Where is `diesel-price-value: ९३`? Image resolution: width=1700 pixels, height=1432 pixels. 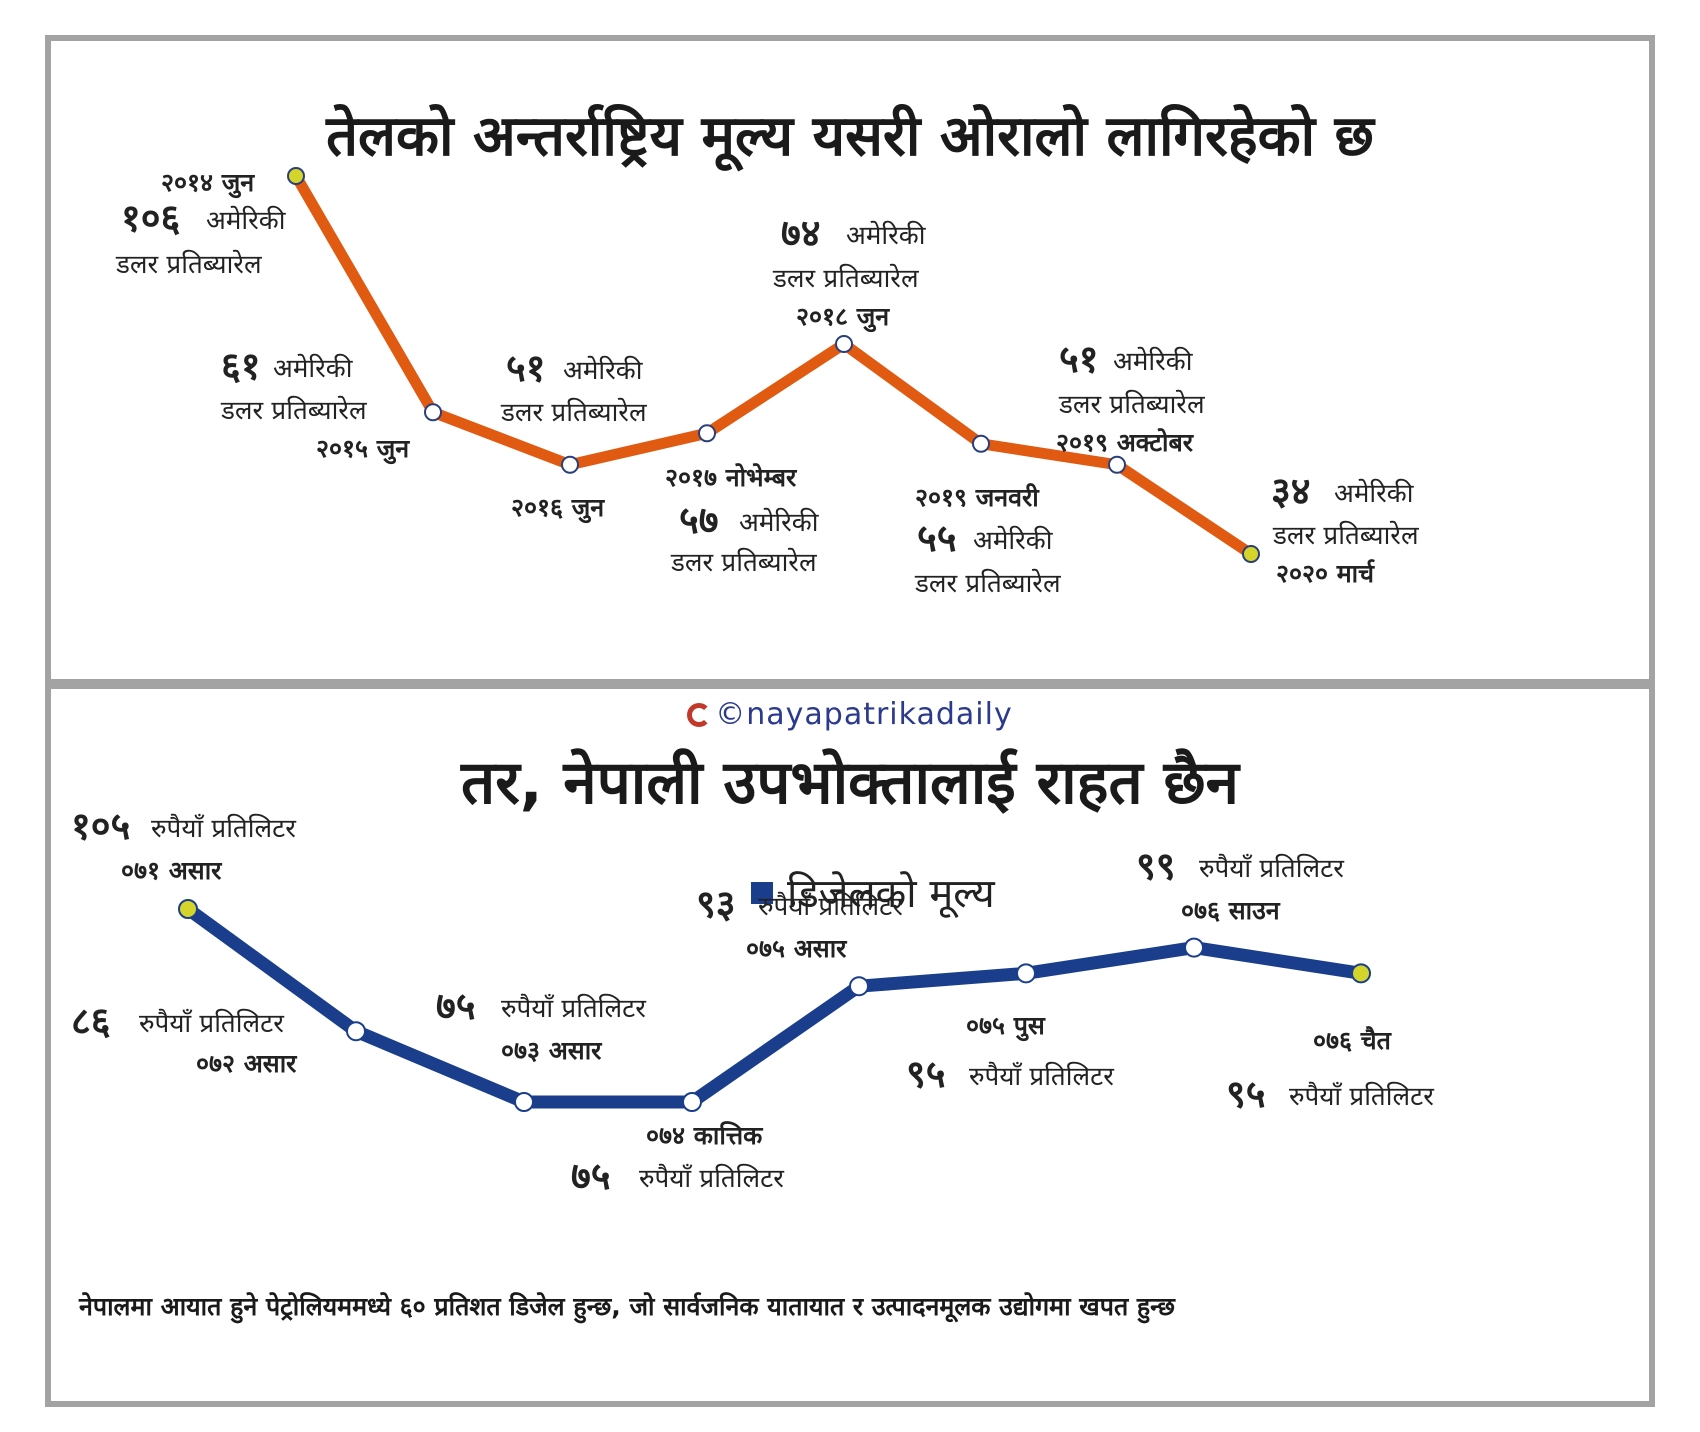
diesel-price-value: ९३ is located at coordinates (716, 904).